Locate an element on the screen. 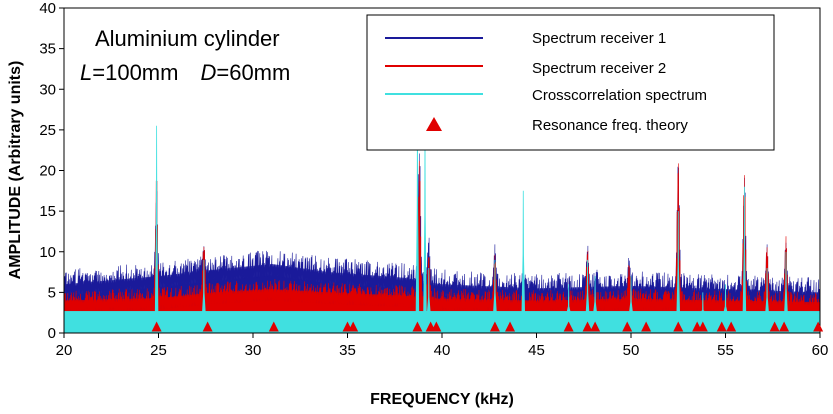 The width and height of the screenshot is (833, 414). y-tick-label-5: 25 is located at coordinates (47, 130).